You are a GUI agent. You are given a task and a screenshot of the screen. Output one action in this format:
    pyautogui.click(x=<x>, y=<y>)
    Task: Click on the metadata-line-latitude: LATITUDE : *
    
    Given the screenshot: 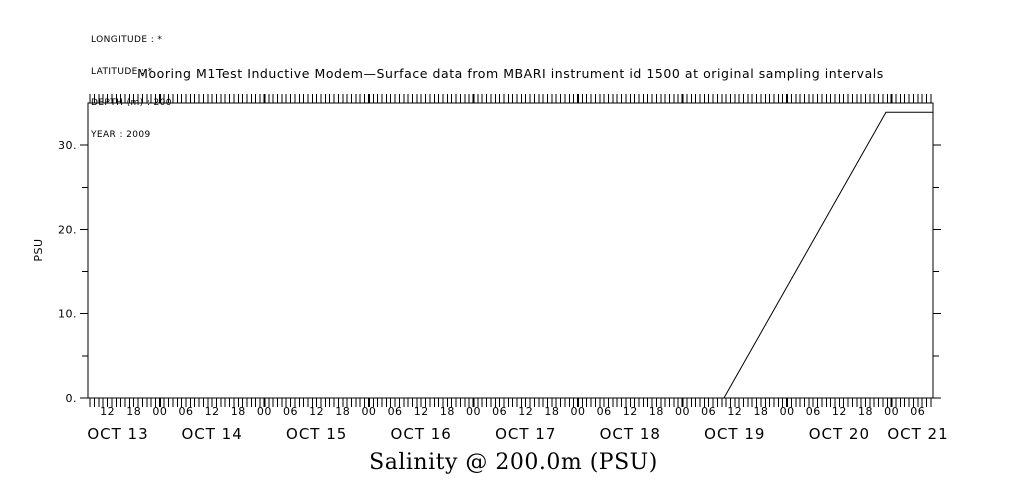 What is the action you would take?
    pyautogui.click(x=122, y=71)
    